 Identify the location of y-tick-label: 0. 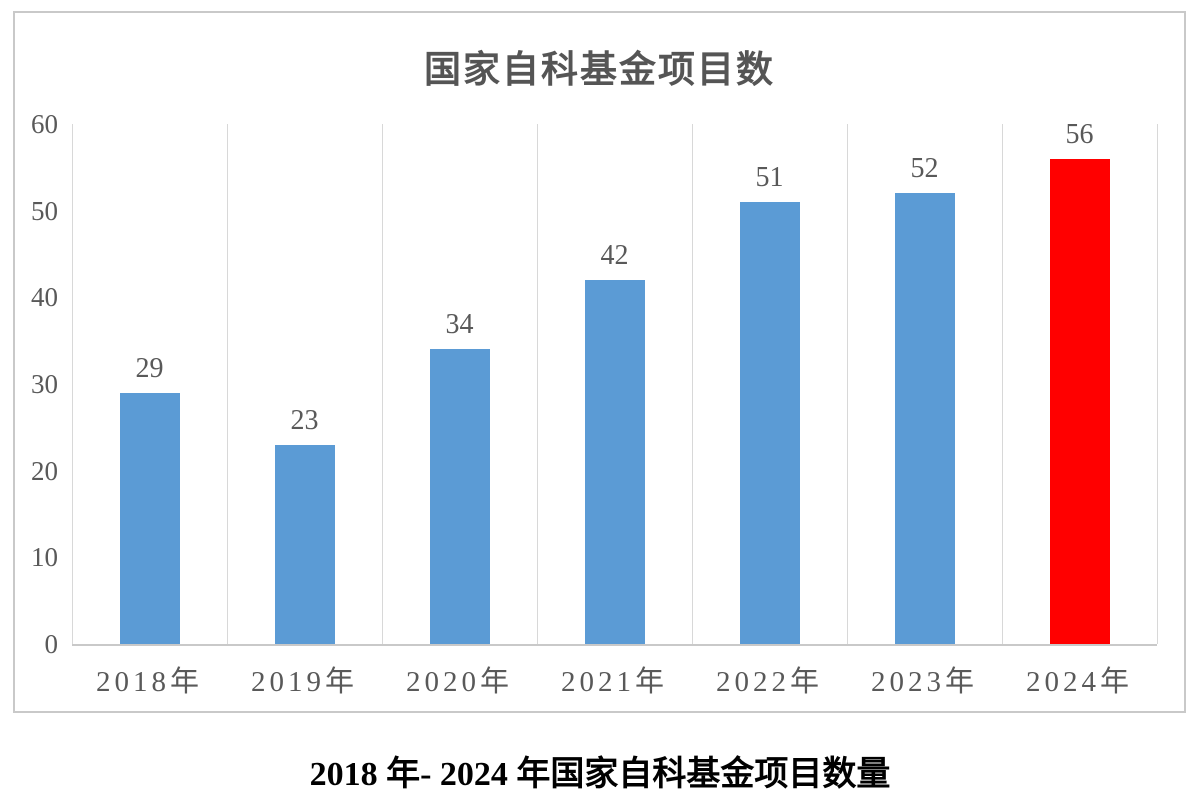
(51, 644).